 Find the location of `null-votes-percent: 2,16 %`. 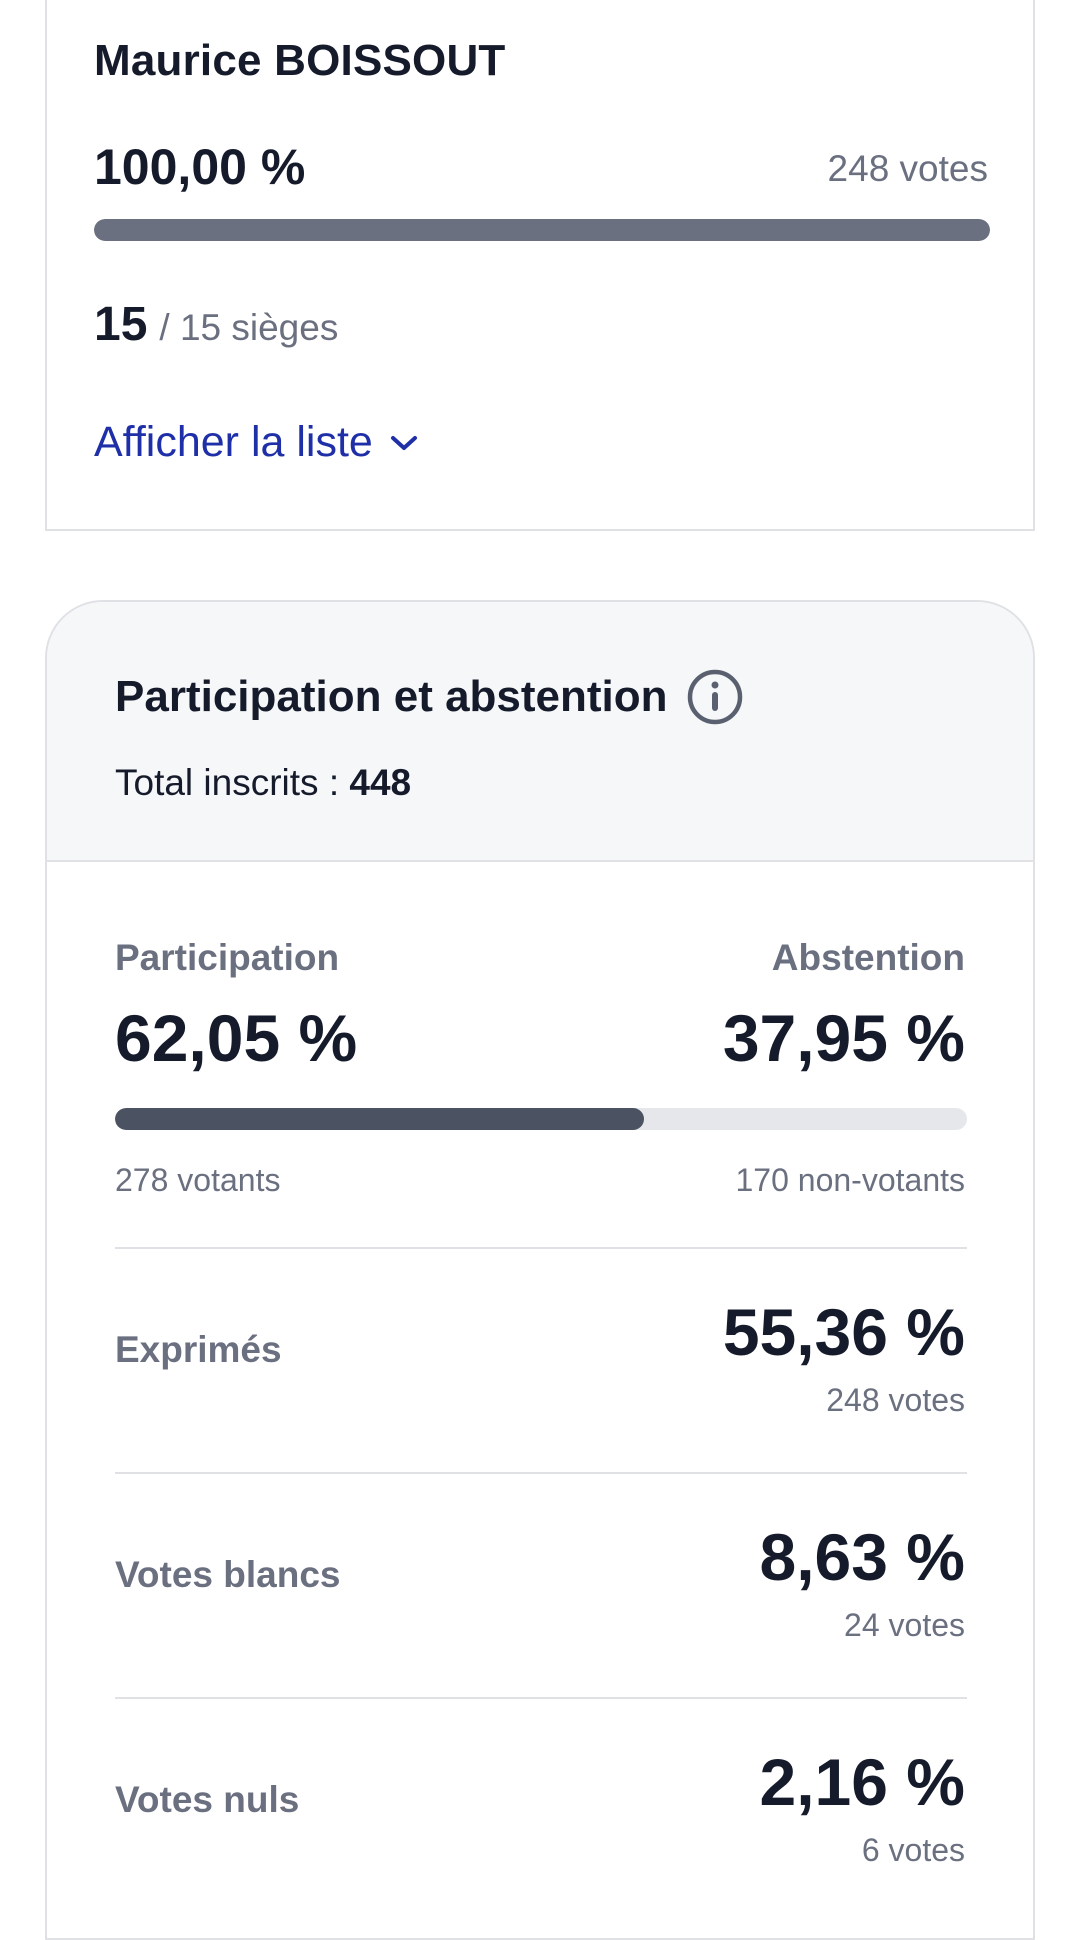

null-votes-percent: 2,16 % is located at coordinates (862, 1782).